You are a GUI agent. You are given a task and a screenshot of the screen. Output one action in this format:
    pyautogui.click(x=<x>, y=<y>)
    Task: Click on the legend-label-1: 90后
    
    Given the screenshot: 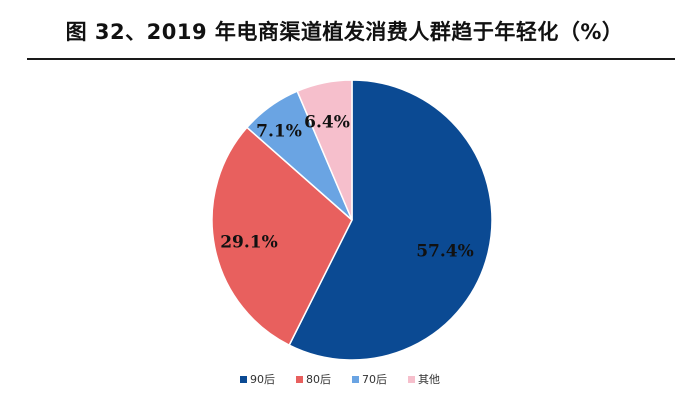 What is the action you would take?
    pyautogui.click(x=262, y=379)
    